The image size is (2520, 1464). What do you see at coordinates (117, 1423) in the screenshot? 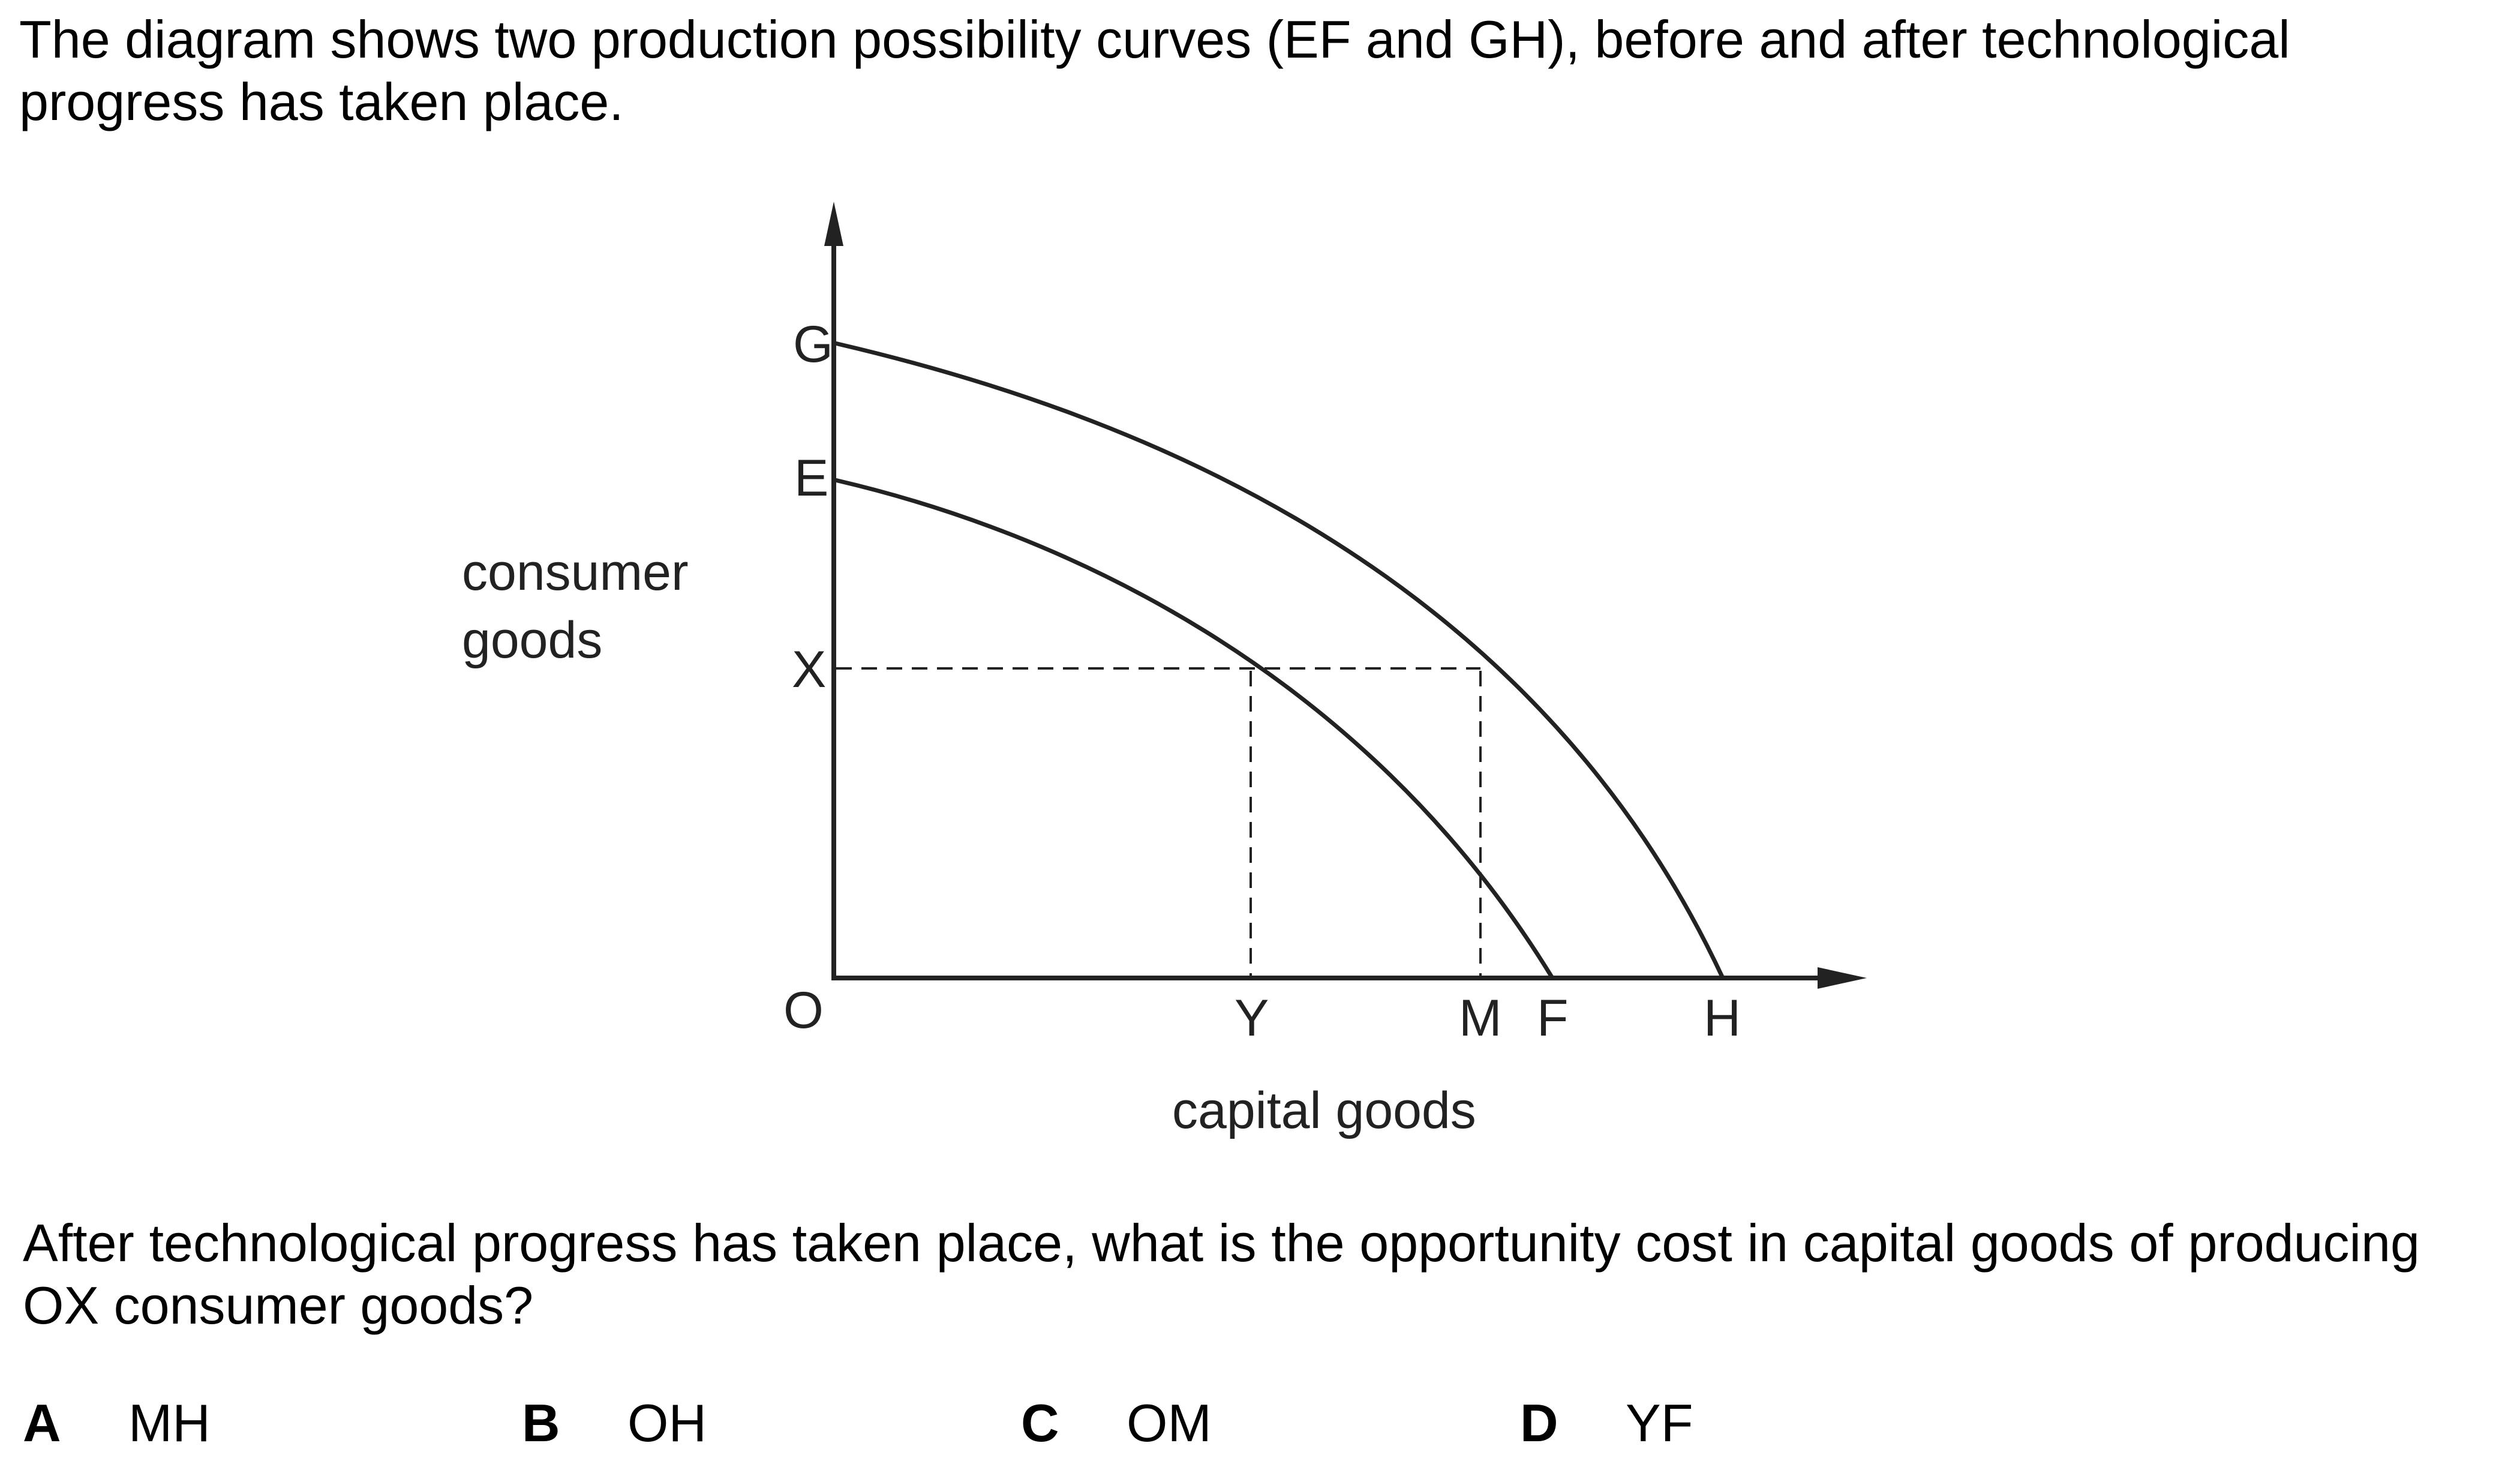
I see `option-a: A MH` at bounding box center [117, 1423].